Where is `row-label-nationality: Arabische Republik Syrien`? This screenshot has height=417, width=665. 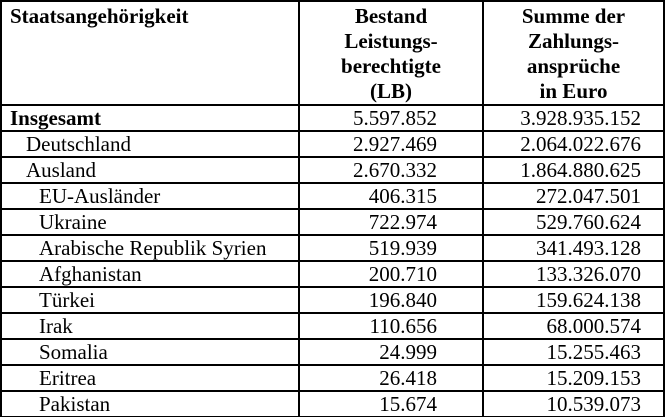
row-label-nationality: Arabische Republik Syrien is located at coordinates (150, 248).